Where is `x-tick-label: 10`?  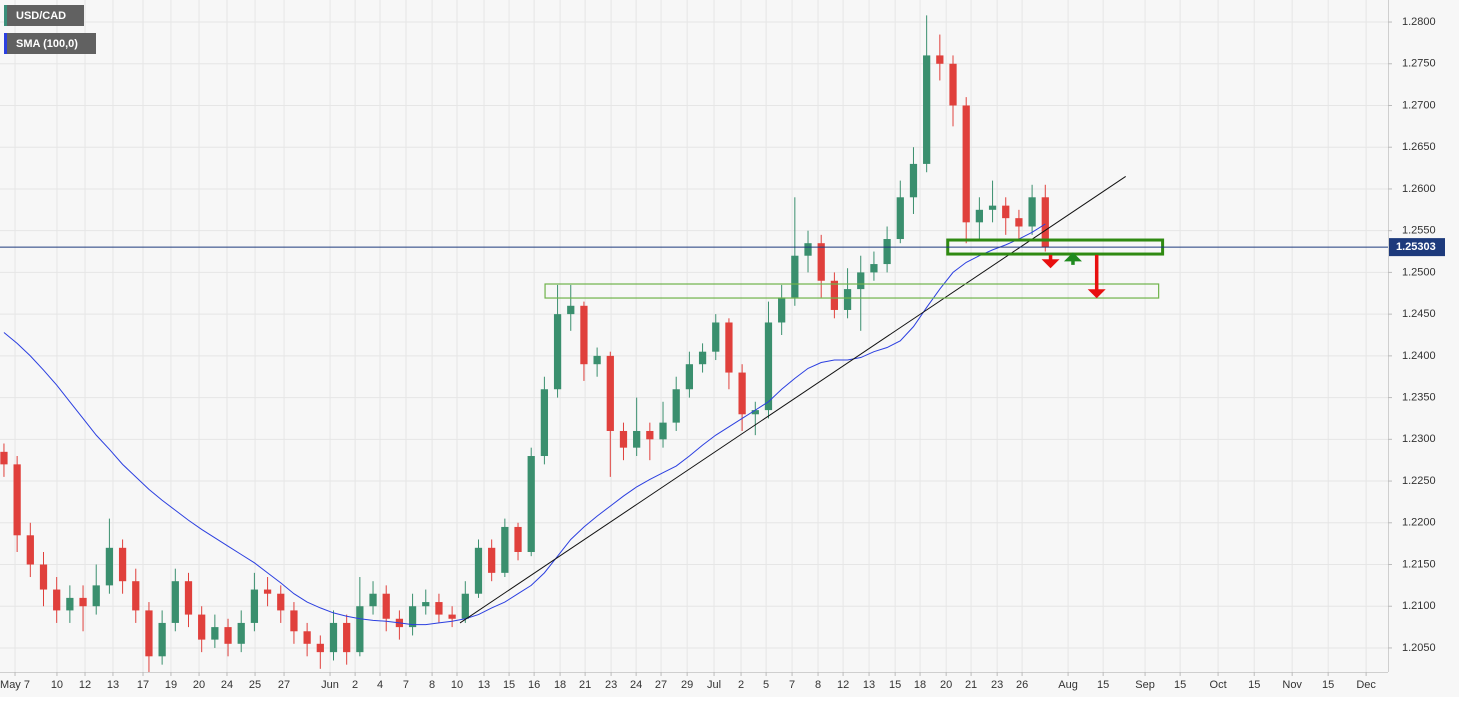 x-tick-label: 10 is located at coordinates (57, 685).